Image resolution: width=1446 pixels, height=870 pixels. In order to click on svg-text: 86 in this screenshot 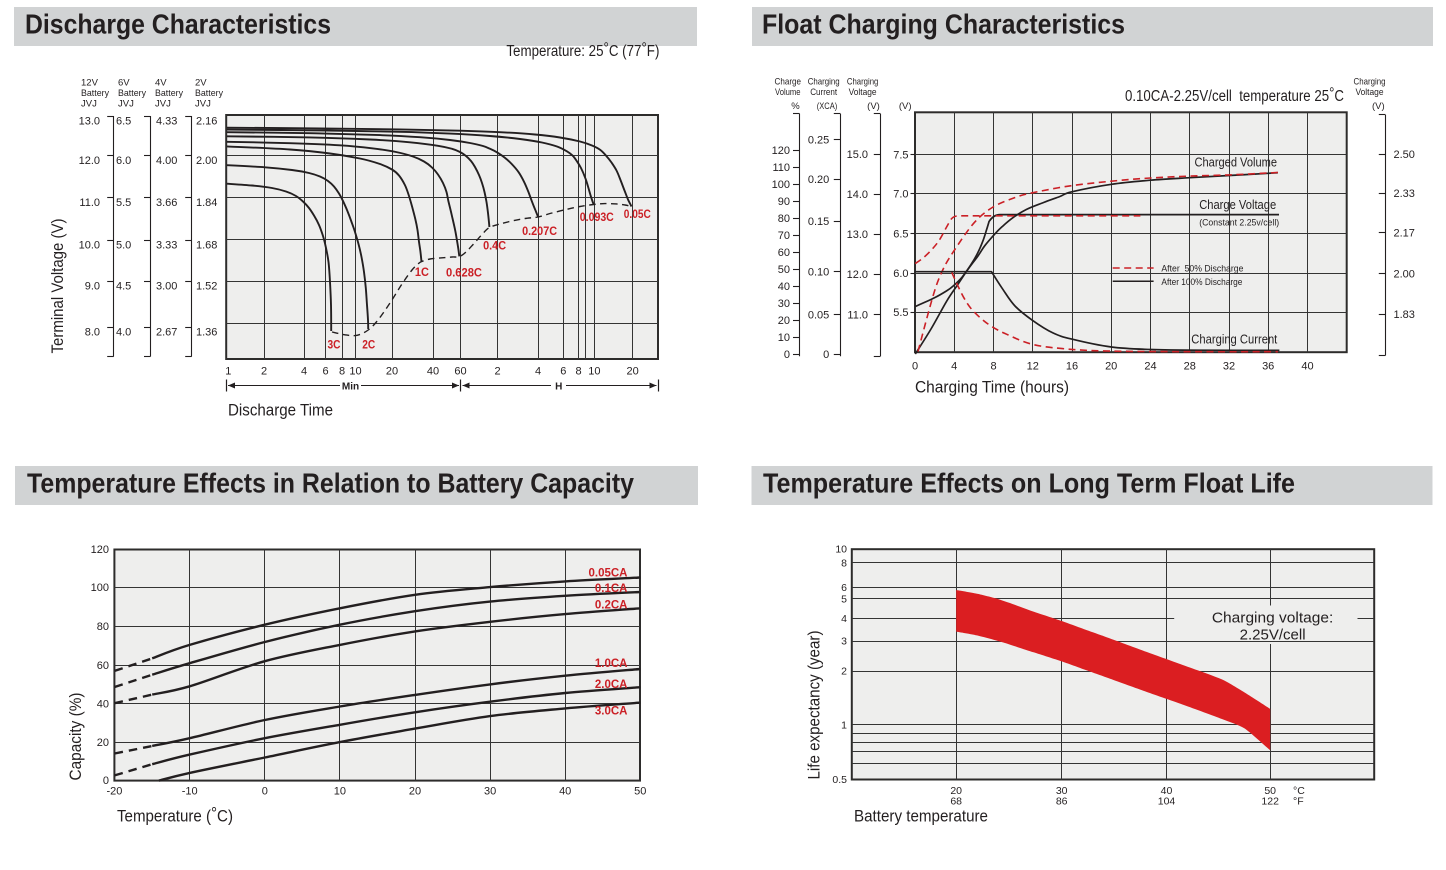, I will do `click(1062, 802)`.